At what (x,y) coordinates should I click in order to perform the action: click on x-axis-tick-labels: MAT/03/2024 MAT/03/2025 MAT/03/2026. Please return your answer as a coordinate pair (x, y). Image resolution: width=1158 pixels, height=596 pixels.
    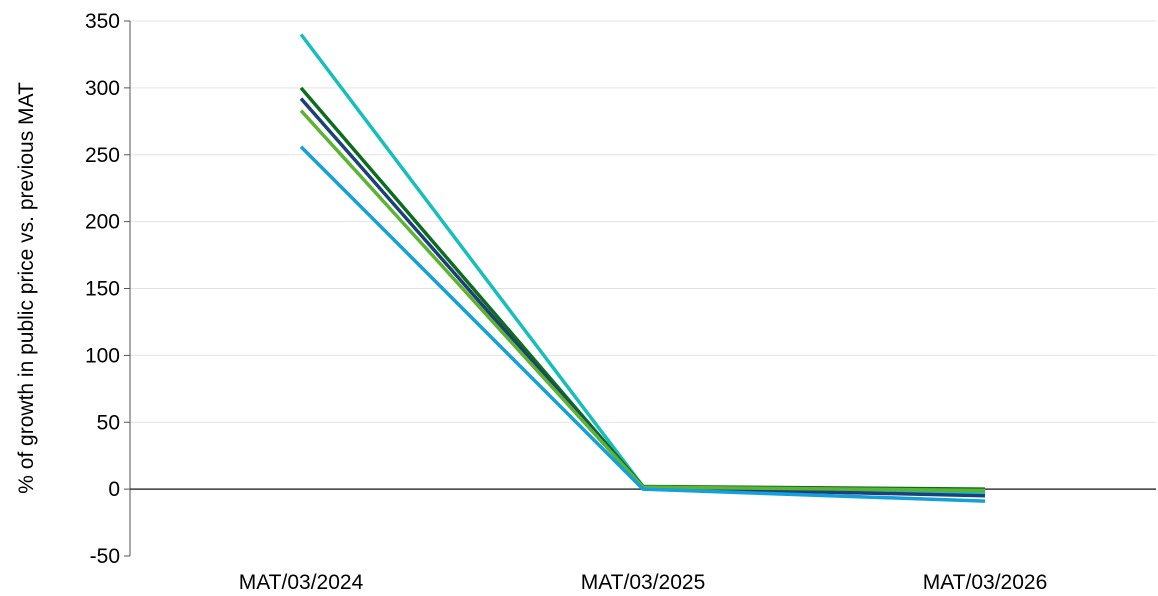
    Looking at the image, I should click on (643, 582).